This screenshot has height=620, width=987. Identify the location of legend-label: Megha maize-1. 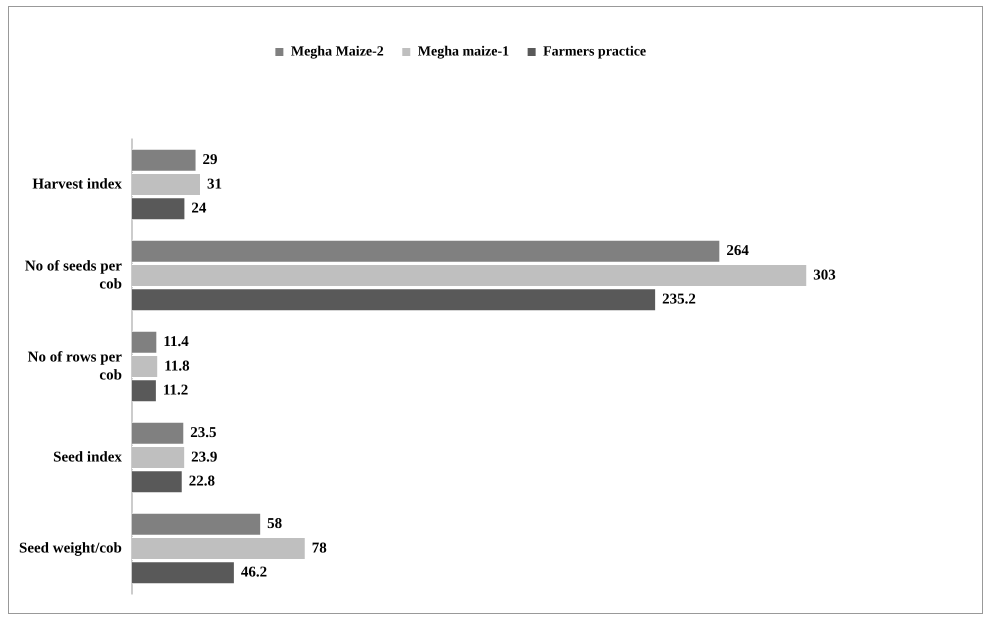
(464, 52).